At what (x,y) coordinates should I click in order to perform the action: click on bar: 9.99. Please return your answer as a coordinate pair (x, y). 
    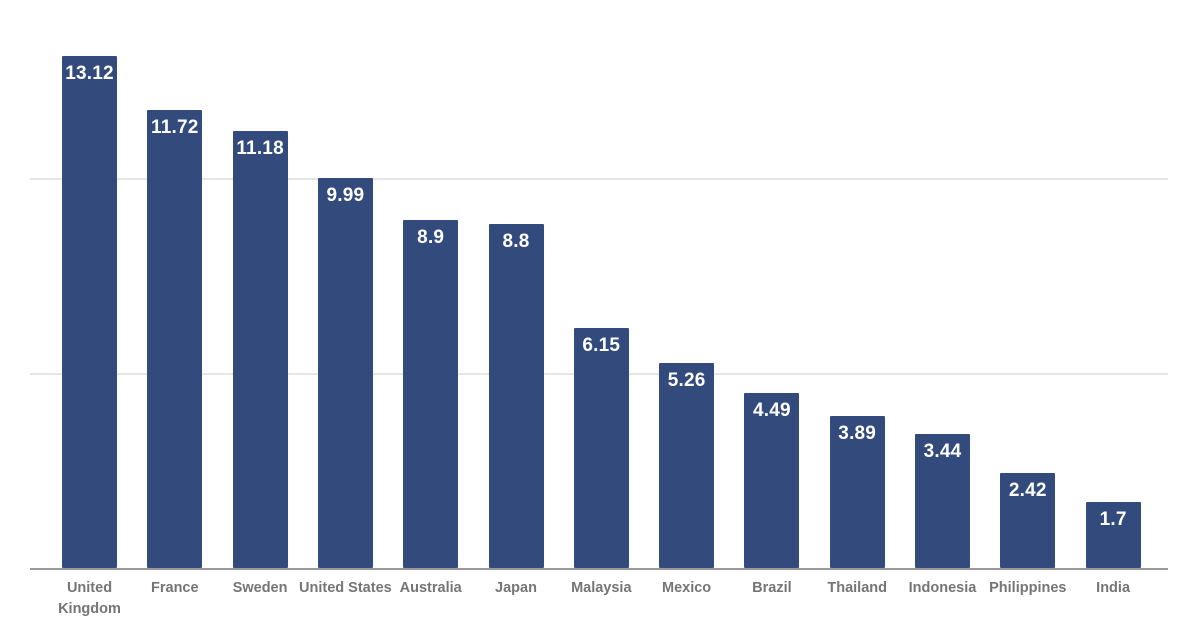
    Looking at the image, I should click on (345, 372).